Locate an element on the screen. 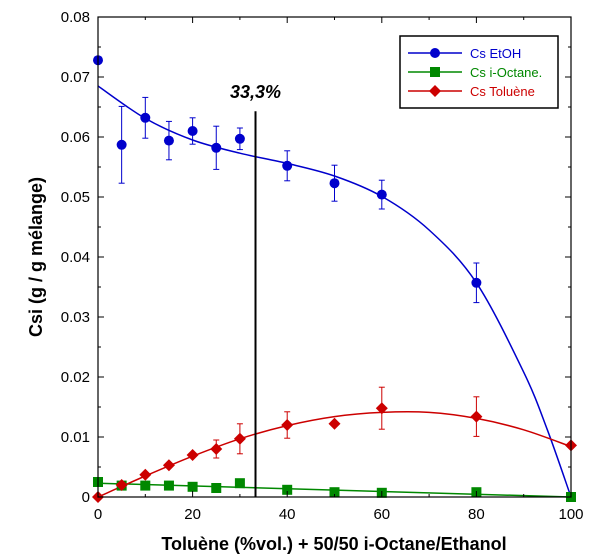 The height and width of the screenshot is (555, 590). legend-label-cs-i-octane: Cs i-Octane. is located at coordinates (506, 72).